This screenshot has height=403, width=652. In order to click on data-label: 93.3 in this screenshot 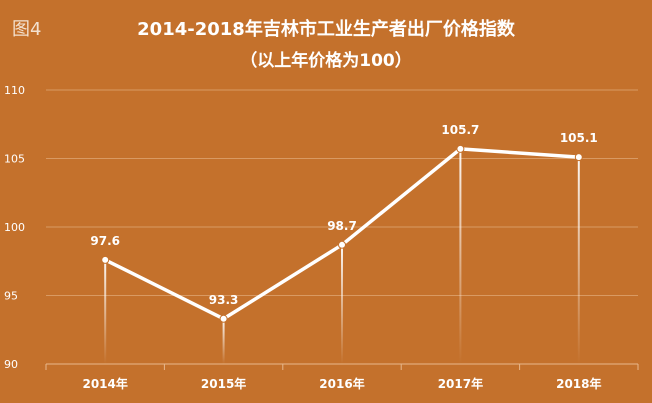, I will do `click(224, 300)`.